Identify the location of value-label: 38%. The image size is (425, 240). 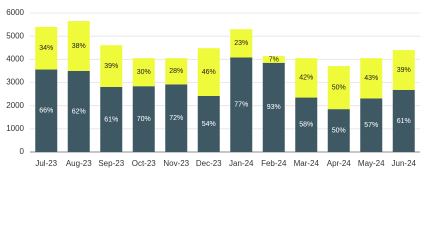
(79, 46).